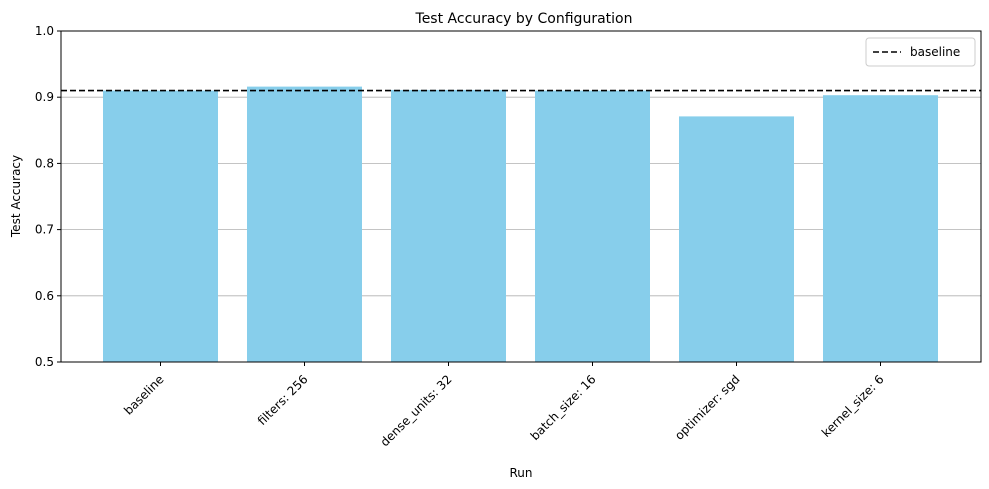  I want to click on y-axis-title: Test Accuracy, so click(16, 196).